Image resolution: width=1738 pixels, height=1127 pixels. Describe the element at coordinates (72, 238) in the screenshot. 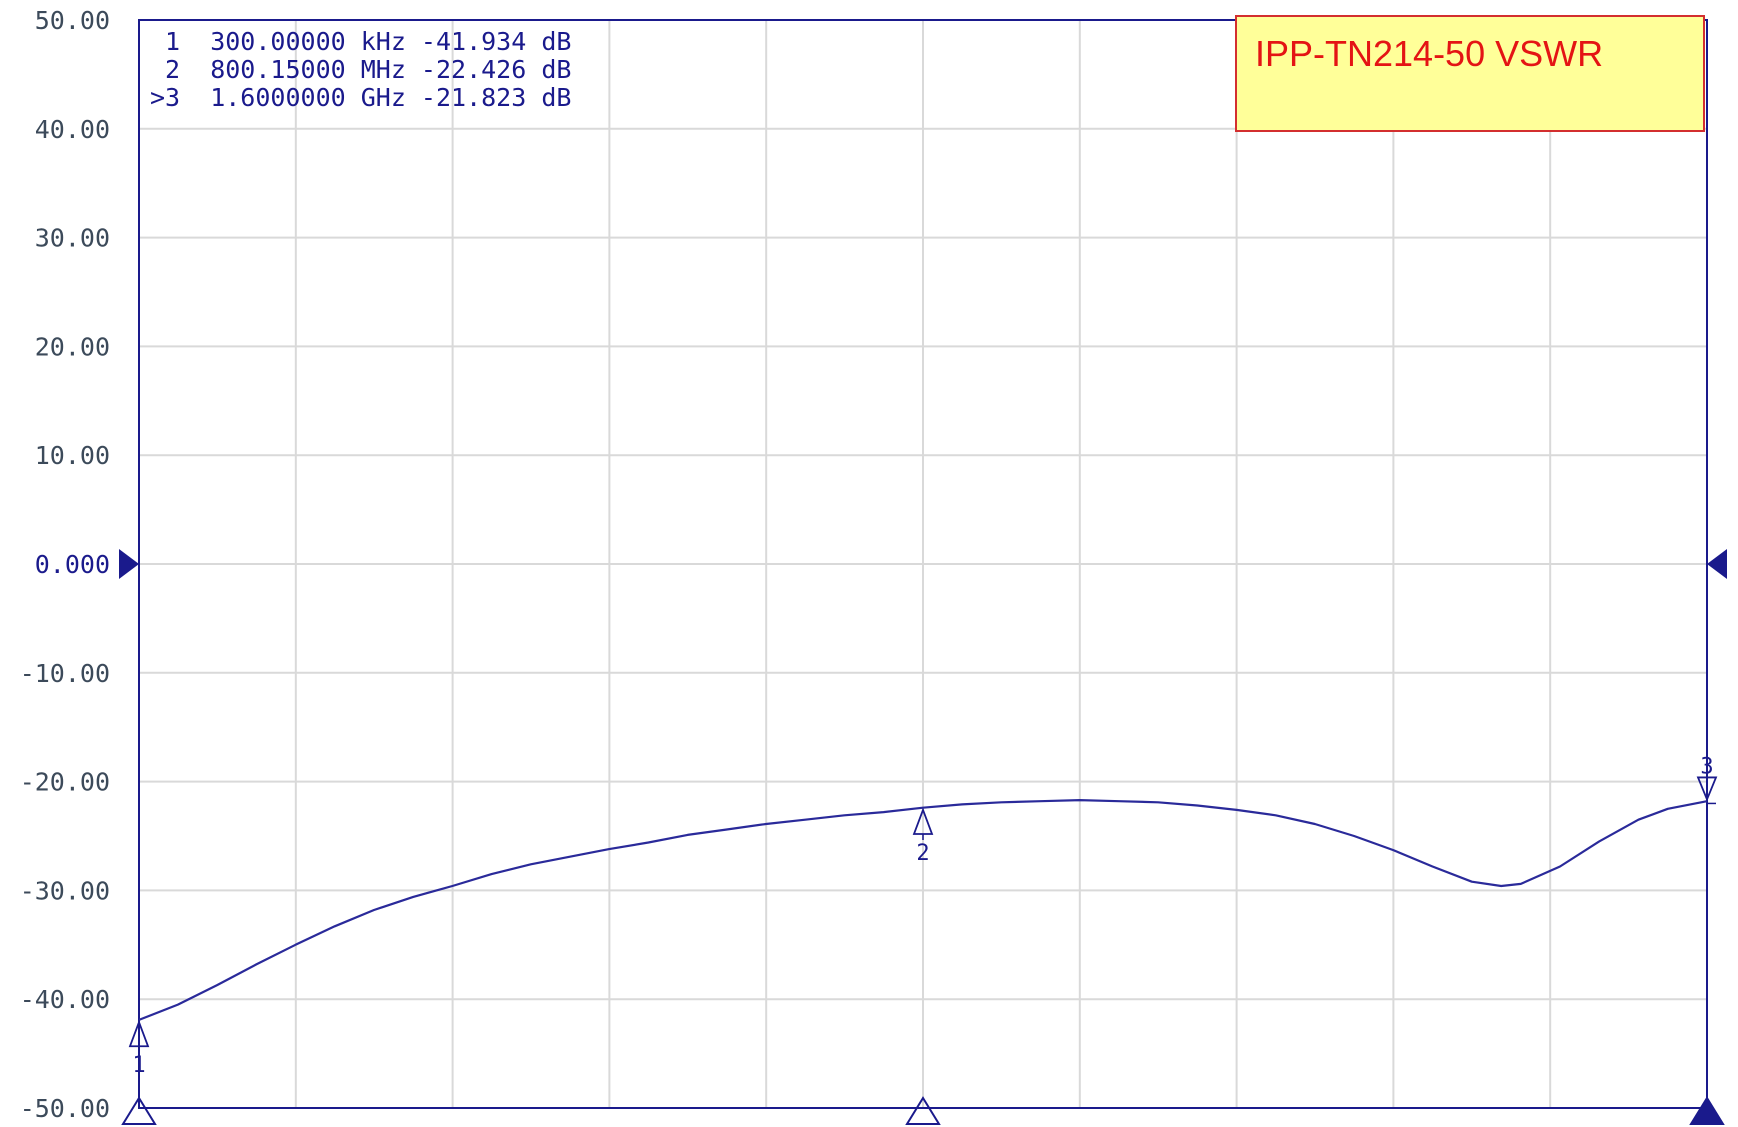

I see `y-tick-label: 30.00` at that location.